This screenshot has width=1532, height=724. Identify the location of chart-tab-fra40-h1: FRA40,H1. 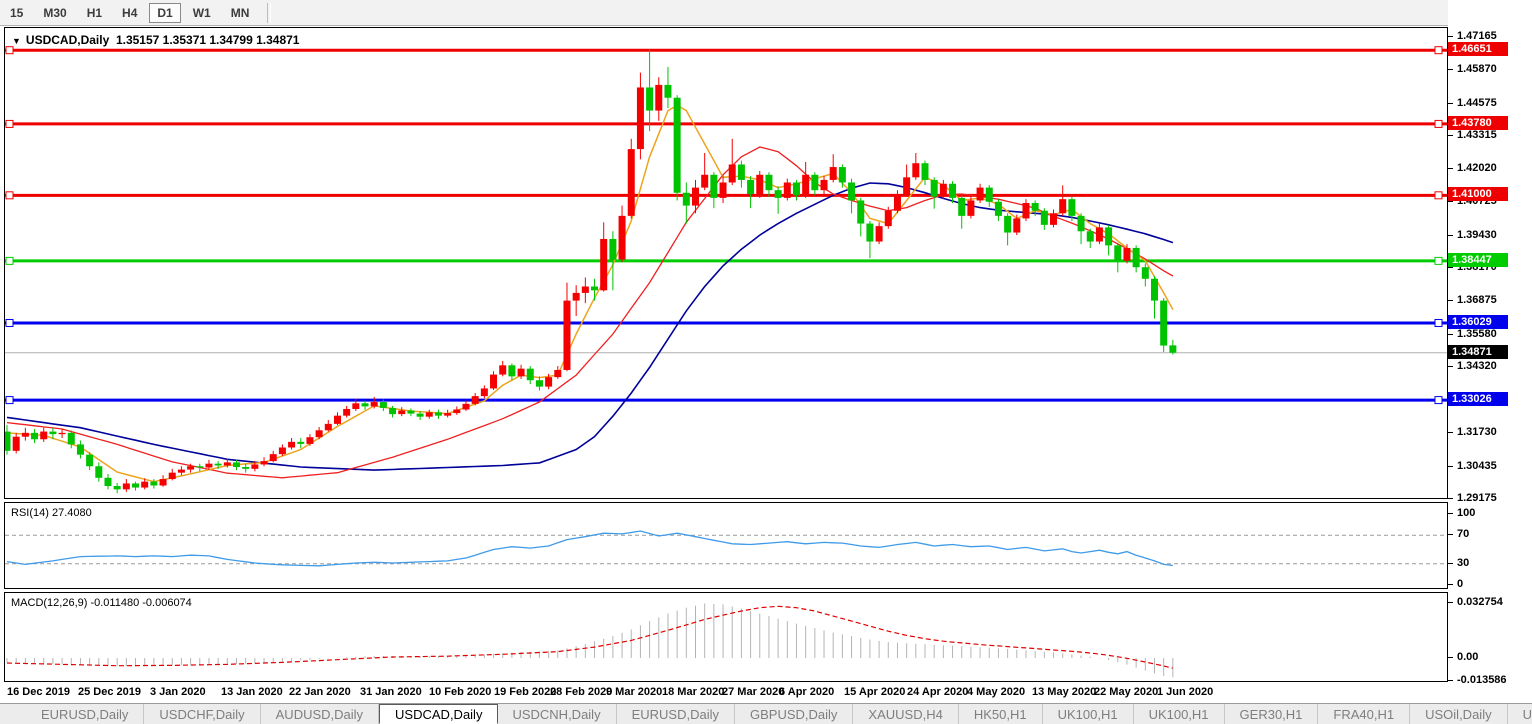
(1364, 714).